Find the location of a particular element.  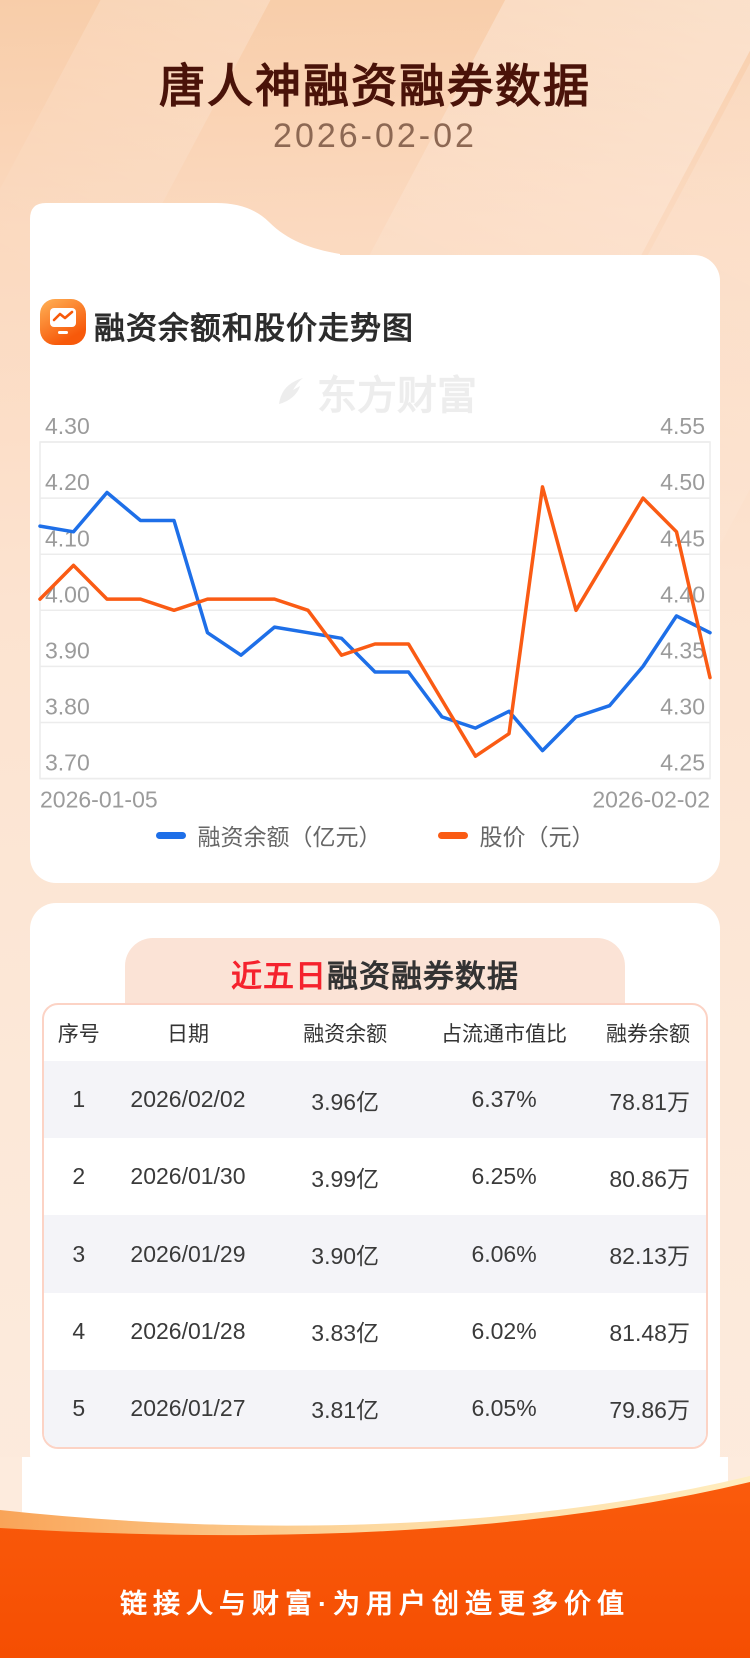

series-line is located at coordinates (375, 621).